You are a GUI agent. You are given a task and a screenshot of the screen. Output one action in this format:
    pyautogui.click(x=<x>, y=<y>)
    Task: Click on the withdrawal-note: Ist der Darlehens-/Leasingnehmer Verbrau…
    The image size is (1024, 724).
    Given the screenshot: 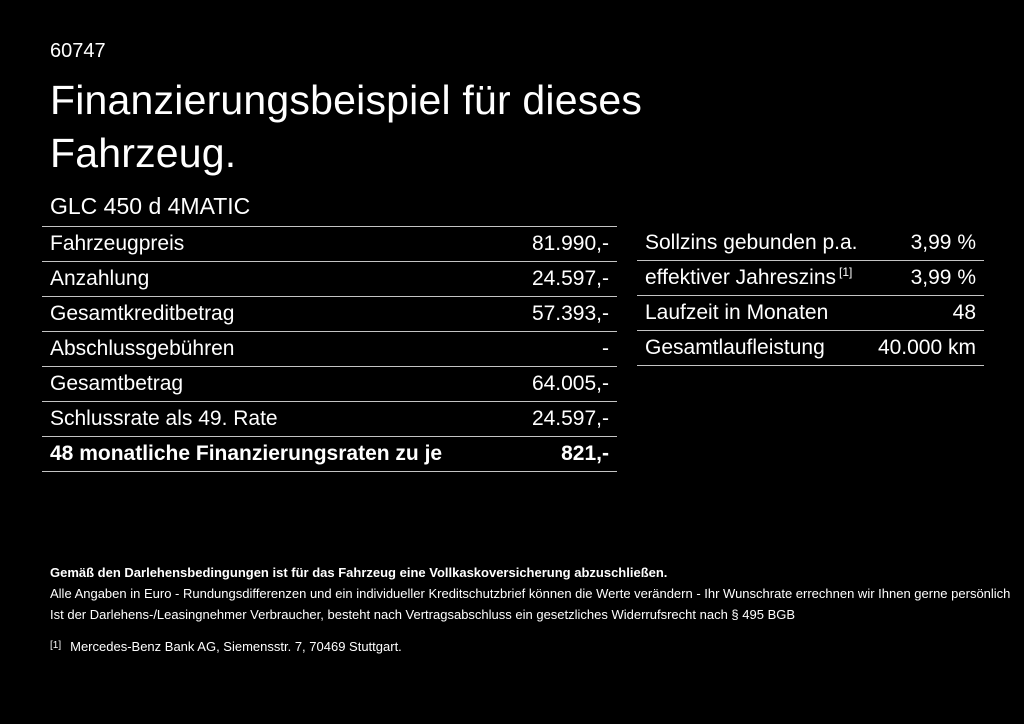 What is the action you would take?
    pyautogui.click(x=423, y=614)
    